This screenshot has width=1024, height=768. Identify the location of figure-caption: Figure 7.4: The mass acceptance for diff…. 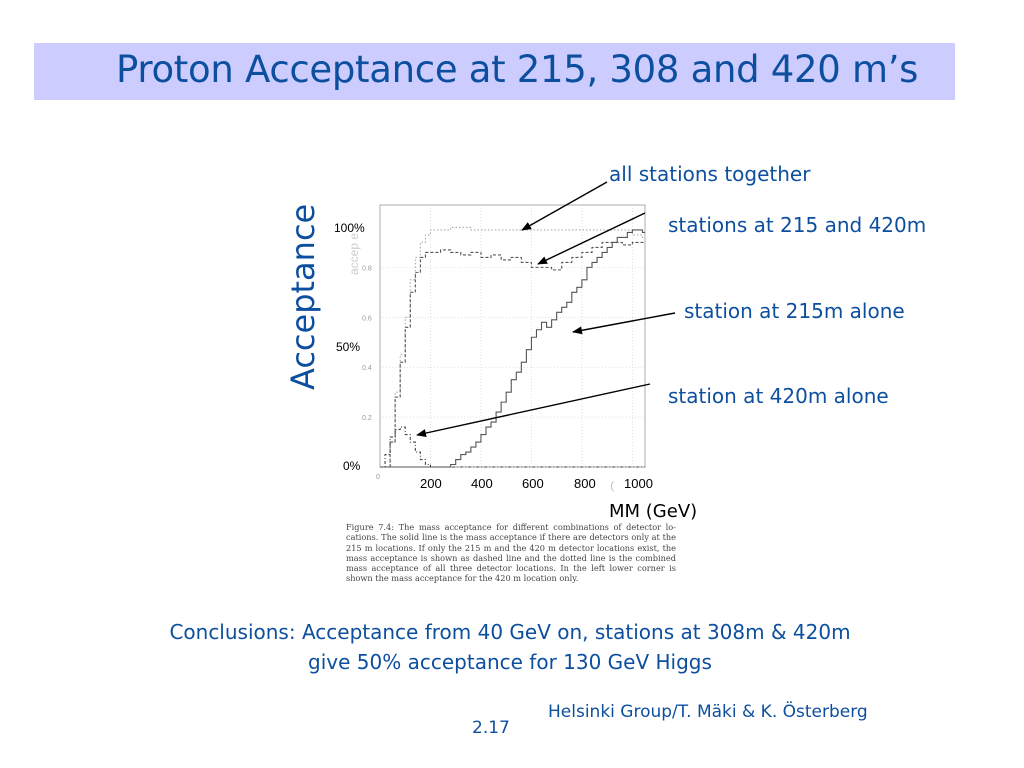
(511, 553).